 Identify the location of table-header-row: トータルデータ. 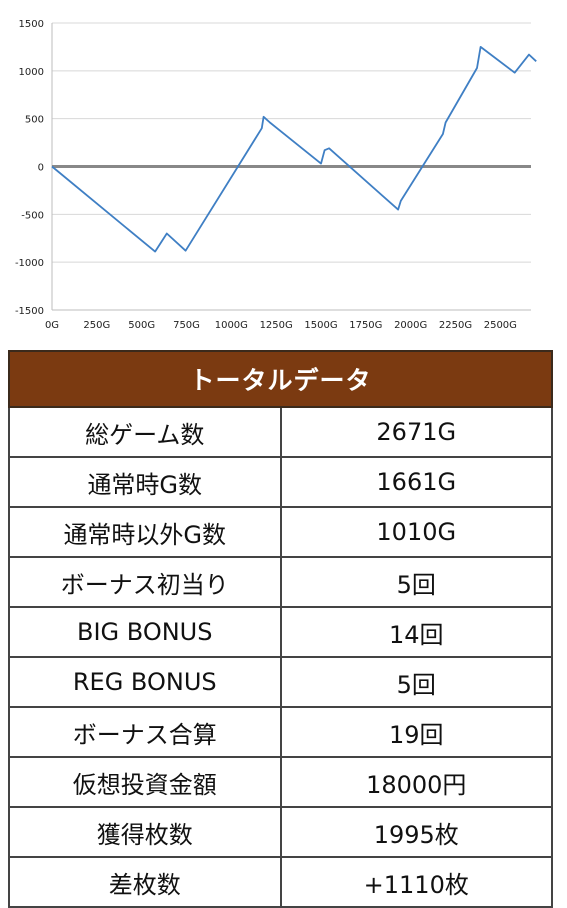
(280, 379).